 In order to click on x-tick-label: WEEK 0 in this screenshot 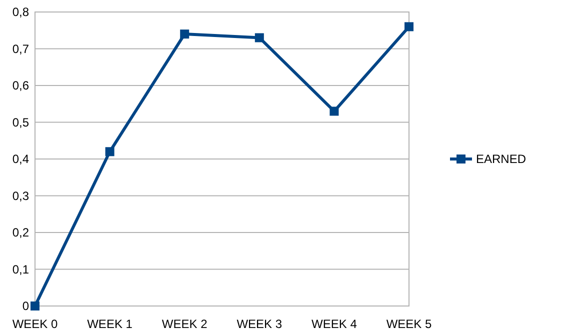, I will do `click(35, 324)`.